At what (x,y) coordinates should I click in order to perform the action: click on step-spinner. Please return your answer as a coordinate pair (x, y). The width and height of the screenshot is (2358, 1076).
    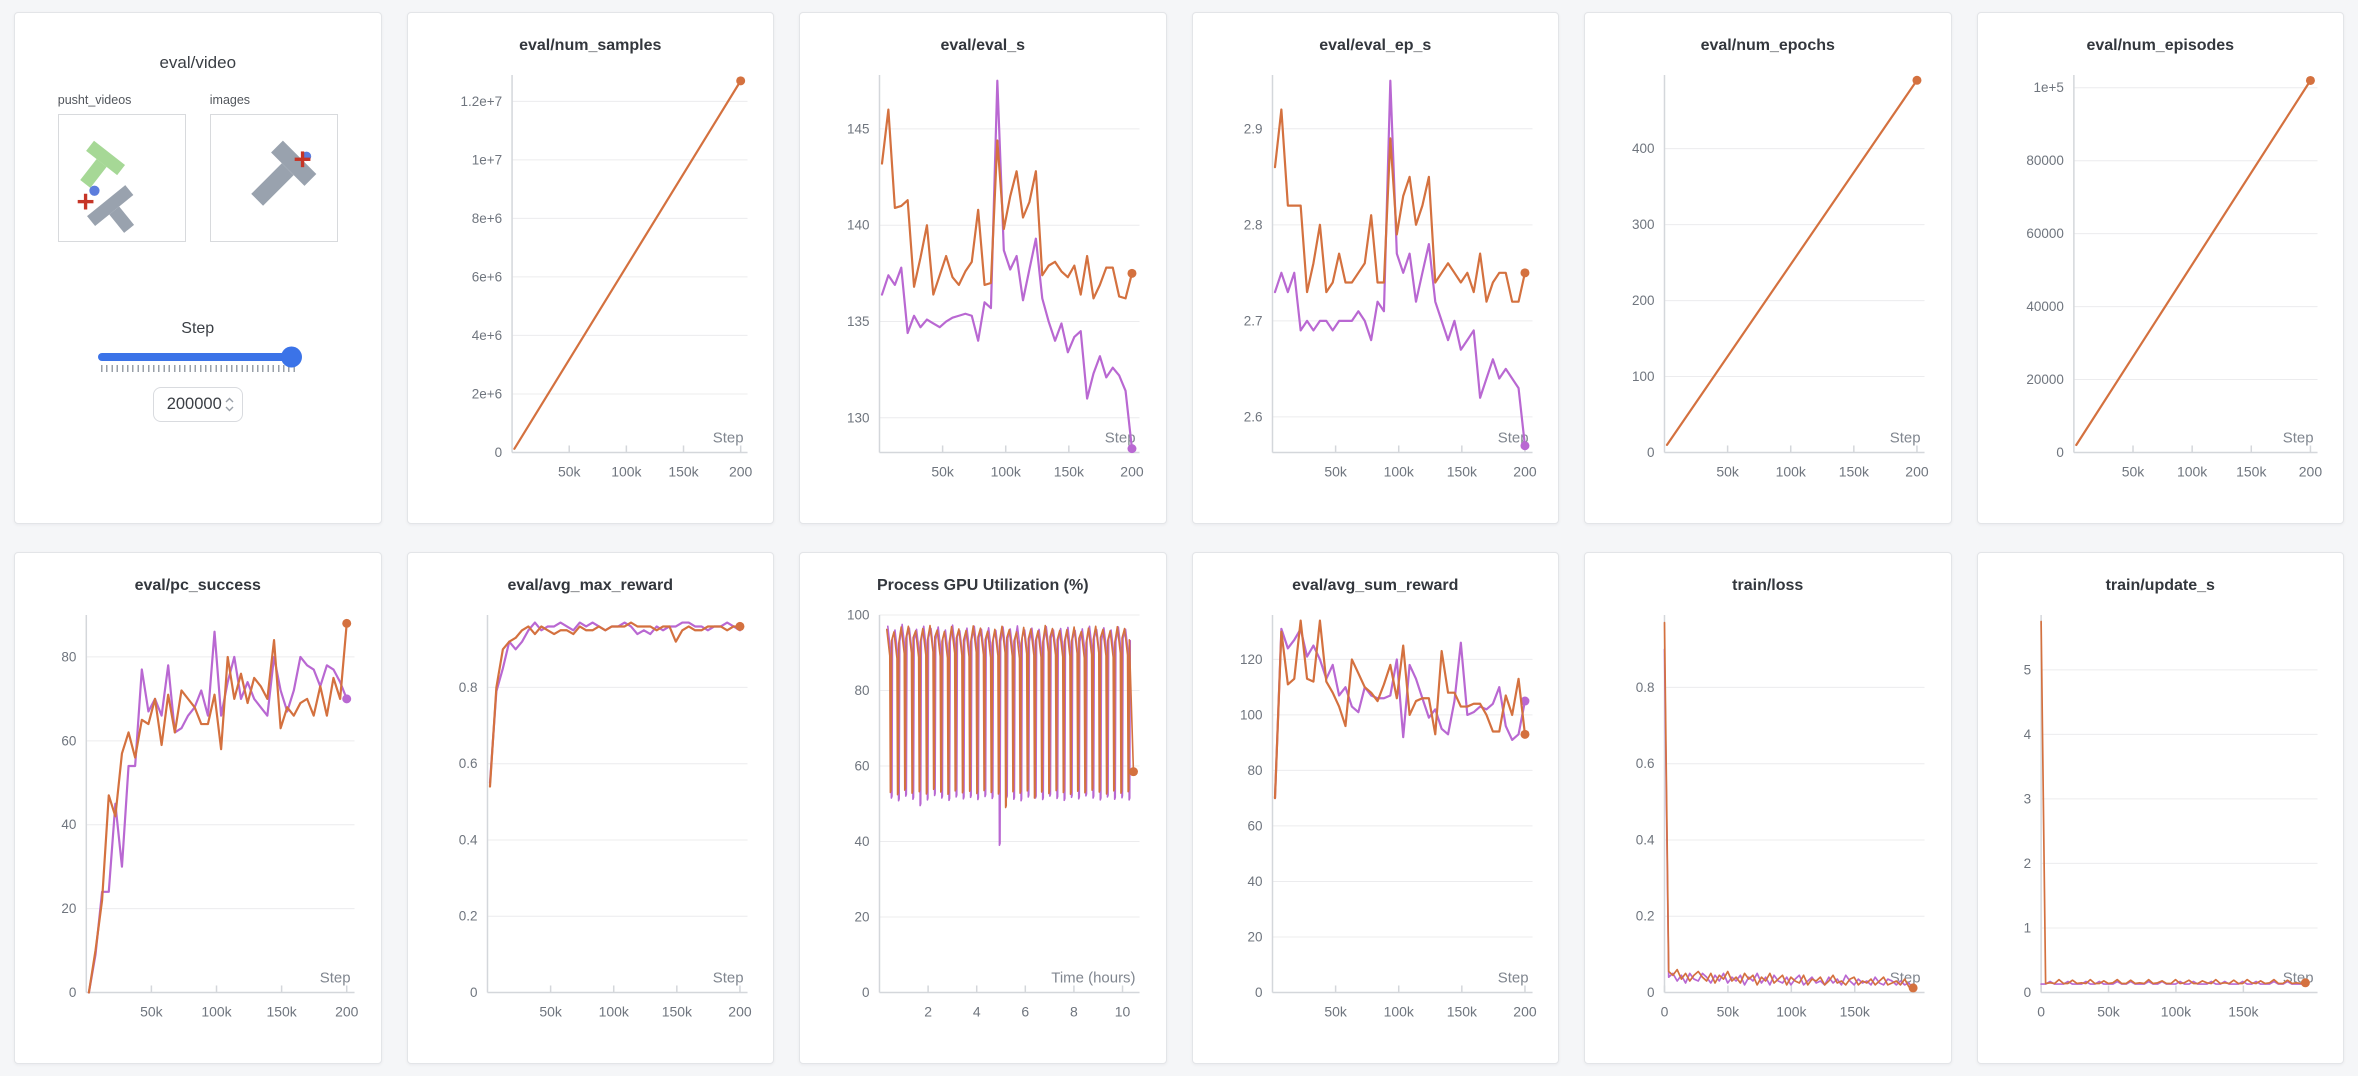
    Looking at the image, I should click on (229, 404).